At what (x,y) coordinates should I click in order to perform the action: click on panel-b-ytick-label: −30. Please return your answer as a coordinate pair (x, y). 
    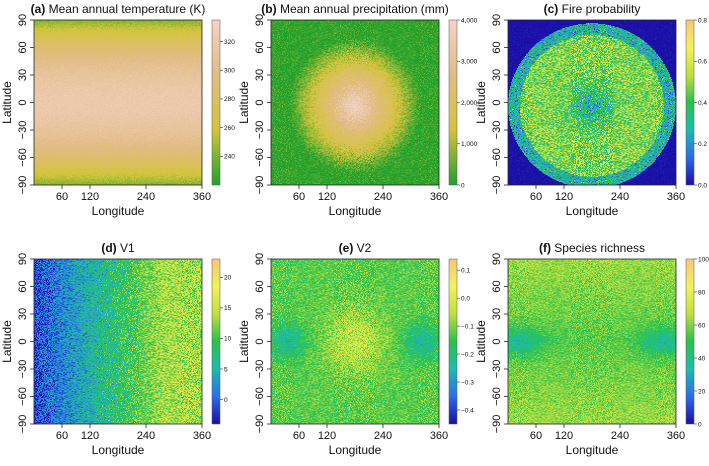
    Looking at the image, I should click on (260, 130).